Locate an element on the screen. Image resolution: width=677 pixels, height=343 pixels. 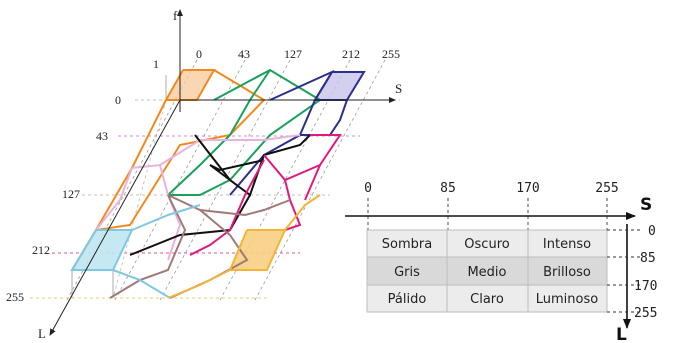
l-tick-3d: 0 is located at coordinates (118, 100).